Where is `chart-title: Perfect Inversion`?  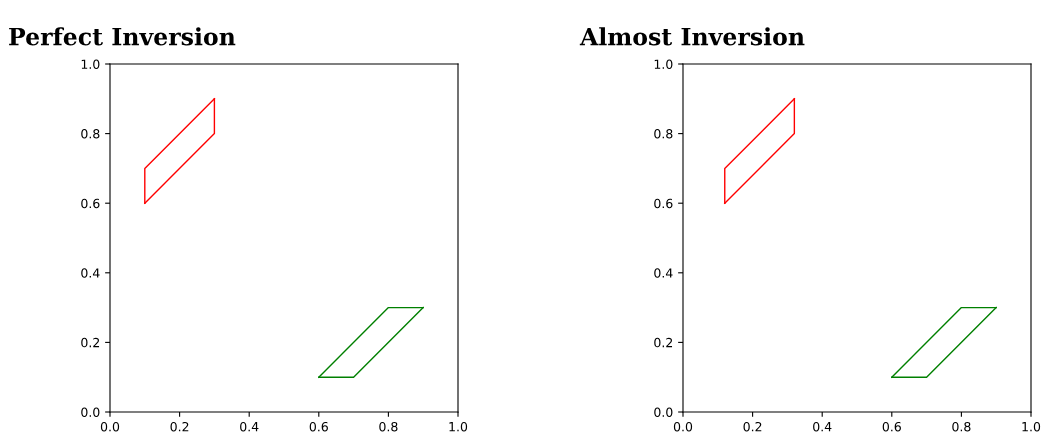 chart-title: Perfect Inversion is located at coordinates (122, 36).